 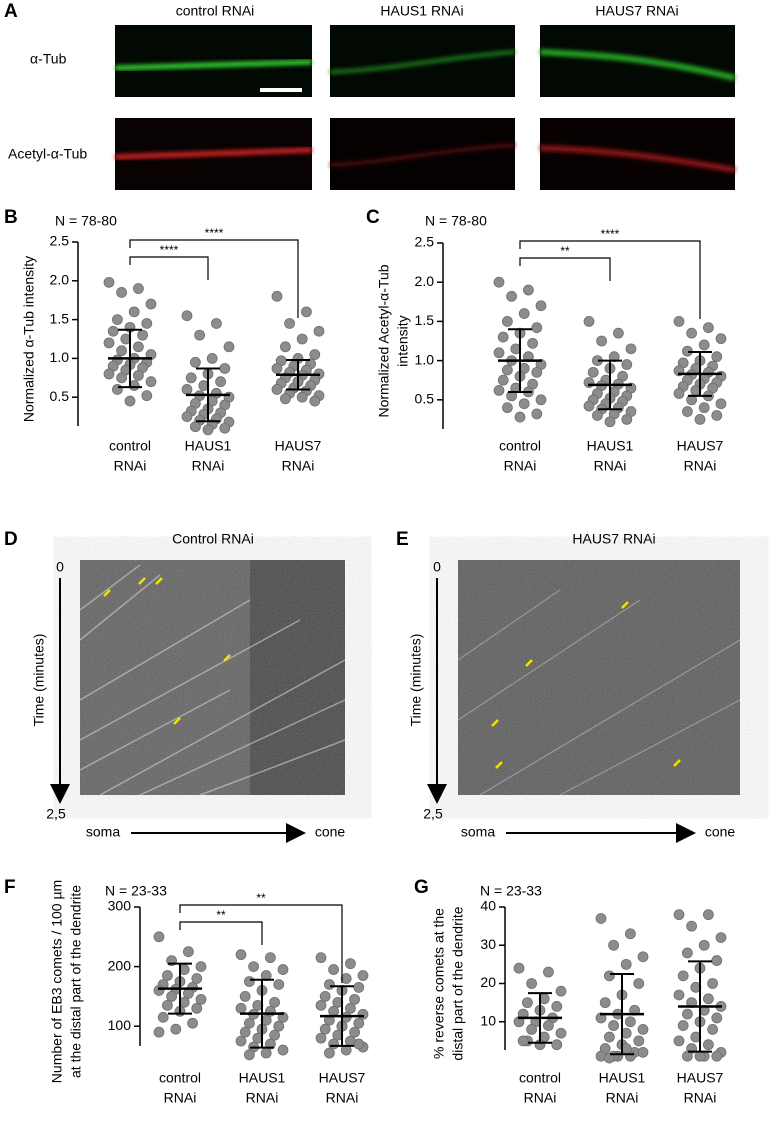 What do you see at coordinates (425, 242) in the screenshot?
I see `y-tick-label: 2.5` at bounding box center [425, 242].